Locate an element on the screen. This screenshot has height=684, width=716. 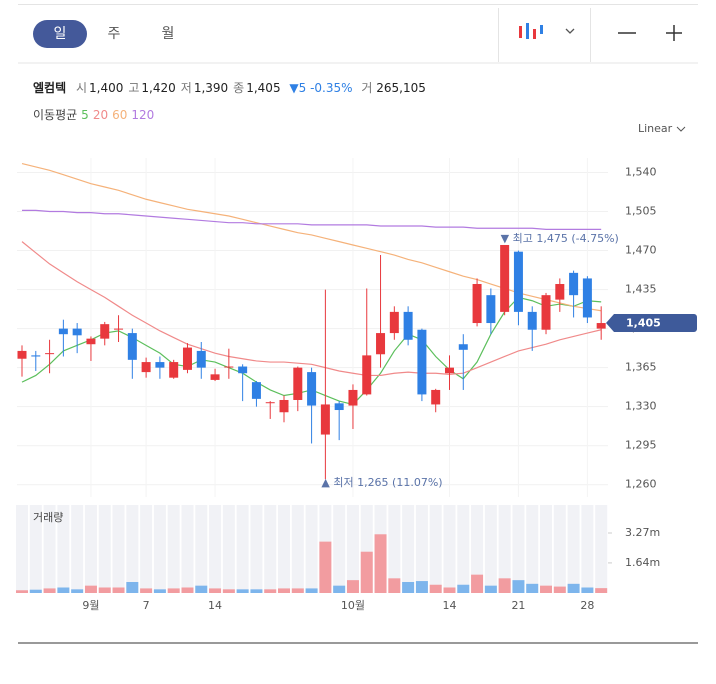
volume-tick-label: 3.27m is located at coordinates (642, 532).